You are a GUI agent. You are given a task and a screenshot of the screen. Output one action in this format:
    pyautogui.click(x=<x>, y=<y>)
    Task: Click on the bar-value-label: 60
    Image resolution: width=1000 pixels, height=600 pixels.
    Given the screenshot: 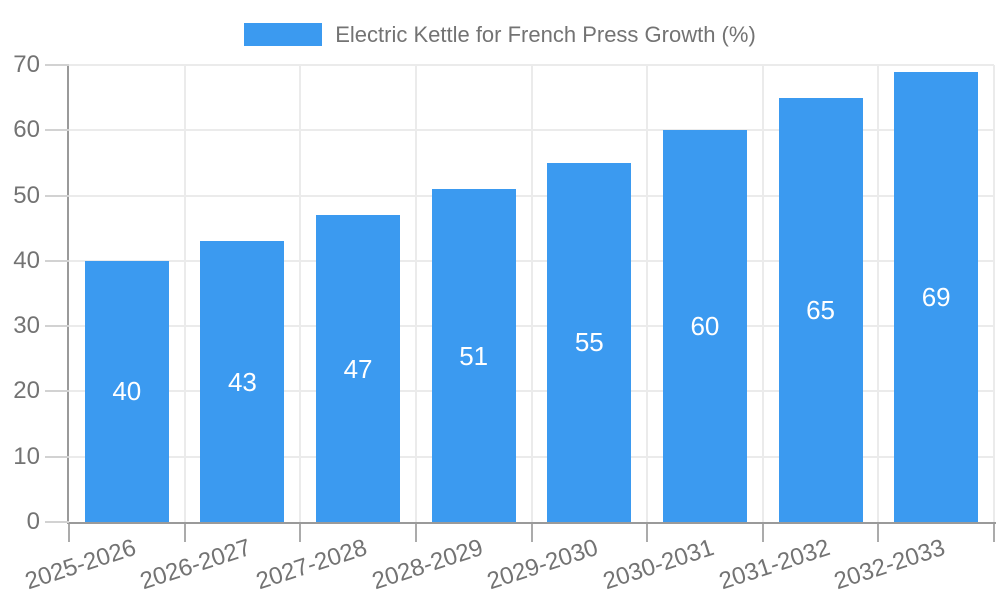 What is the action you would take?
    pyautogui.click(x=705, y=326)
    